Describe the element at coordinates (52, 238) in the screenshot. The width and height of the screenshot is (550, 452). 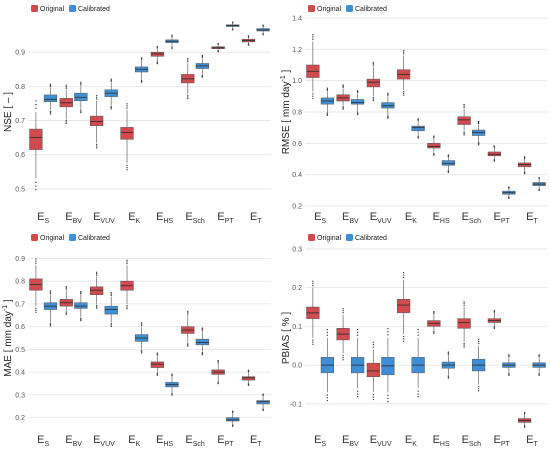
I see `mae-legend-label: Original` at that location.